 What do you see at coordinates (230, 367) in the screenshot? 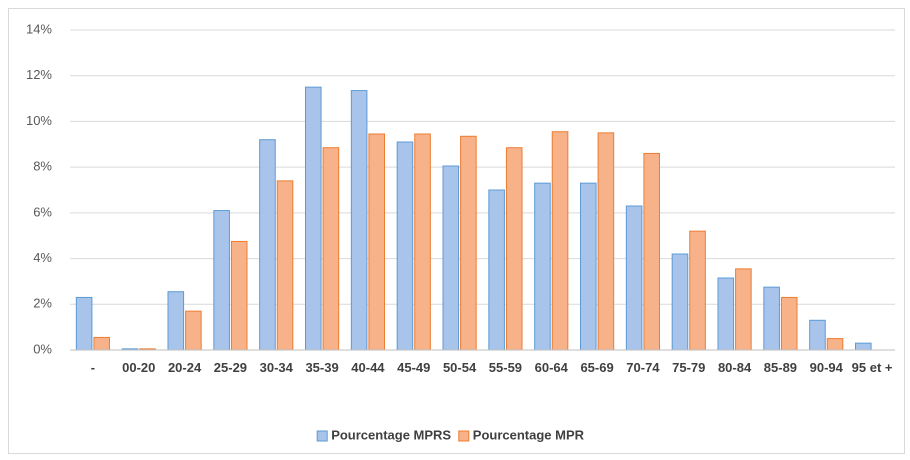
I see `x-tick-label: 25-29` at bounding box center [230, 367].